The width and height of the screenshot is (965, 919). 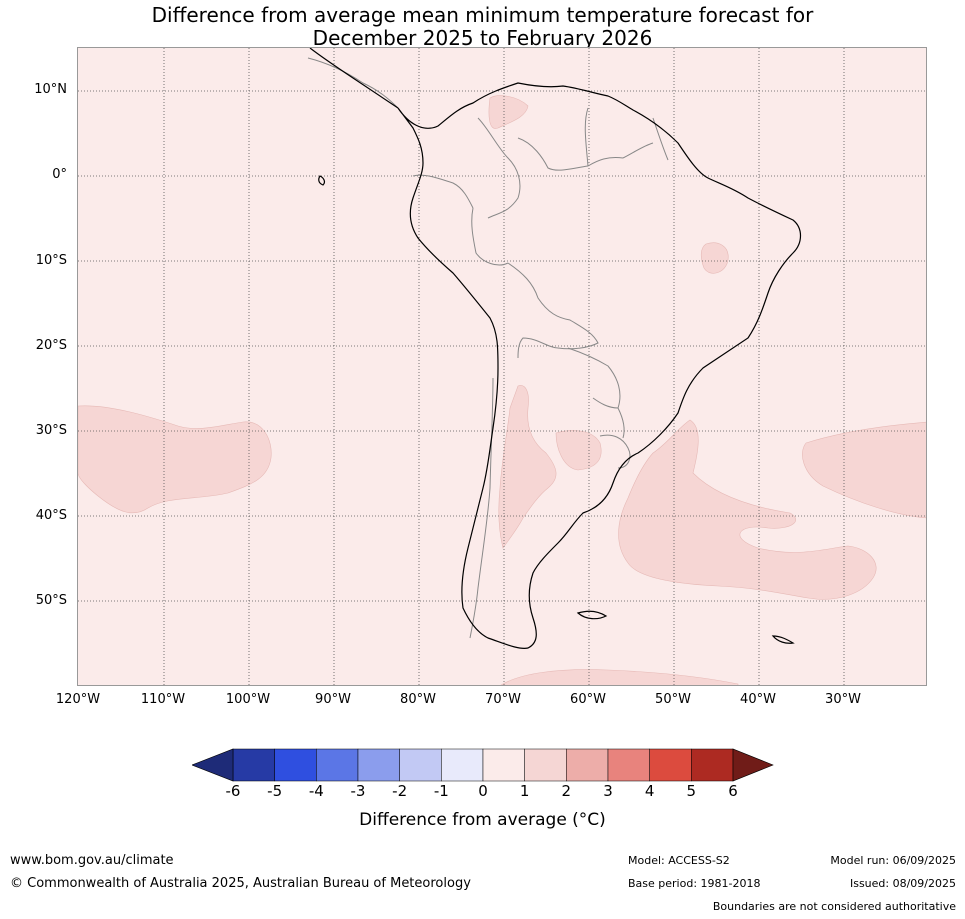 I want to click on lat-label-20s: 20°S, so click(x=51, y=345).